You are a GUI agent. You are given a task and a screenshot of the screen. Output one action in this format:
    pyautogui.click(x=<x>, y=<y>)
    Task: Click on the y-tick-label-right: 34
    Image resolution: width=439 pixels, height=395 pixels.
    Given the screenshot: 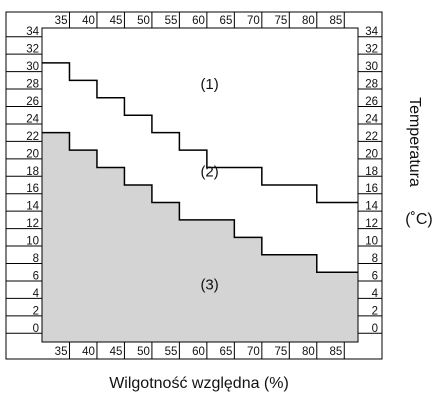 What is the action you would take?
    pyautogui.click(x=371, y=32)
    